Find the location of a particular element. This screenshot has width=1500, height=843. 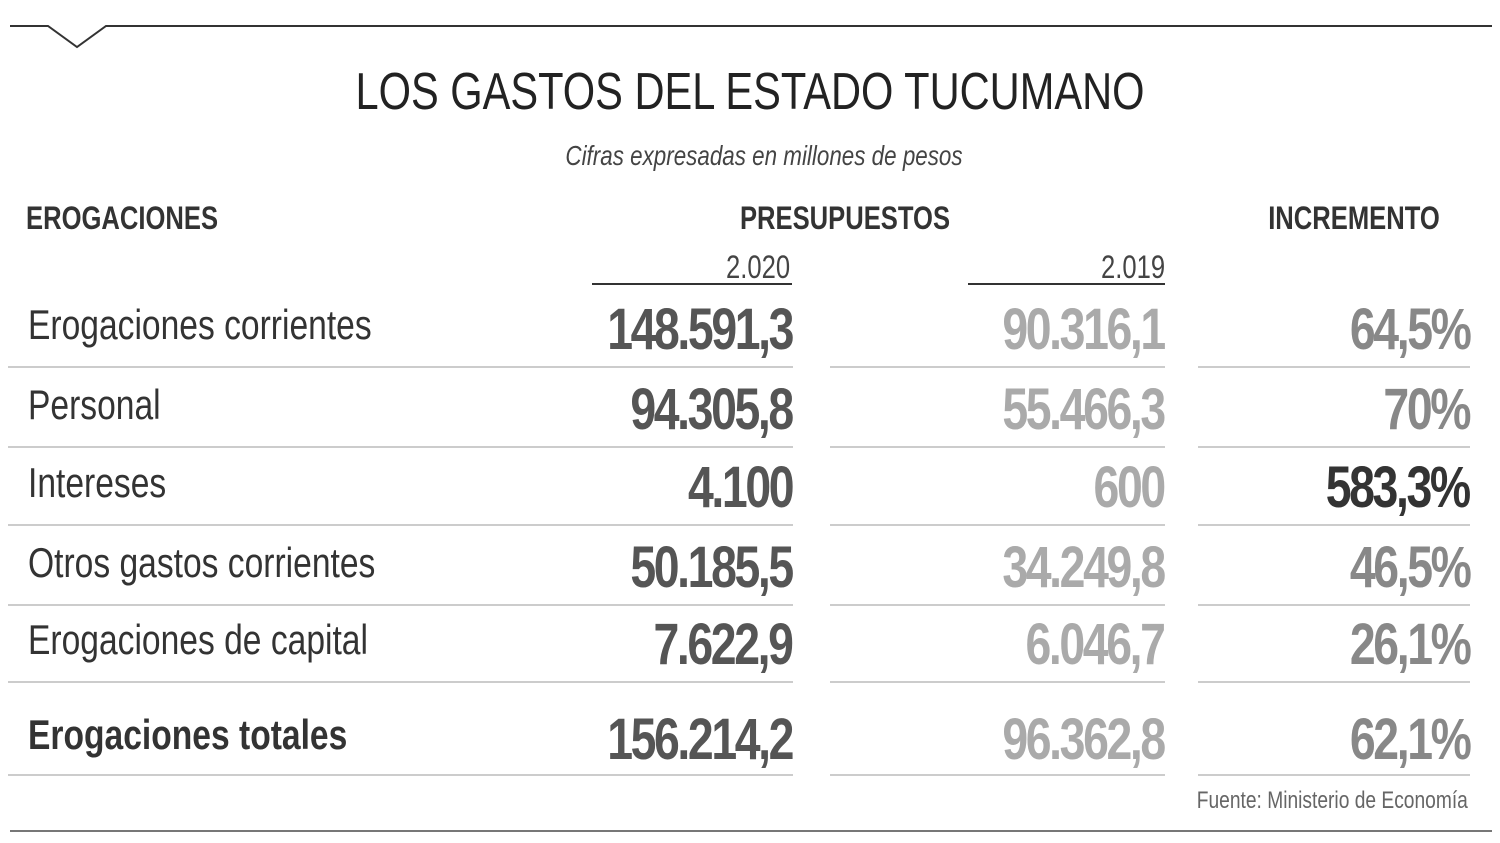

cell-increment: 64,5% is located at coordinates (1410, 329).